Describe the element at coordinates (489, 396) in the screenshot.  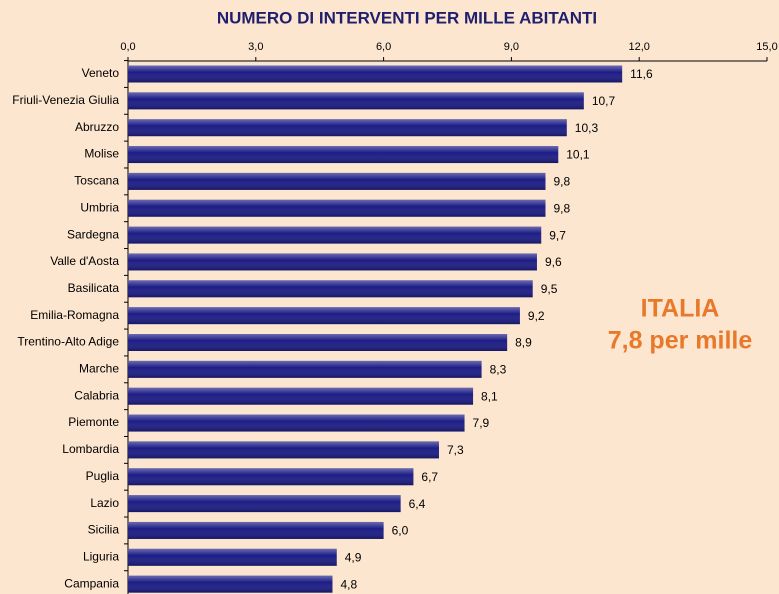
I see `value-label: 8,1` at that location.